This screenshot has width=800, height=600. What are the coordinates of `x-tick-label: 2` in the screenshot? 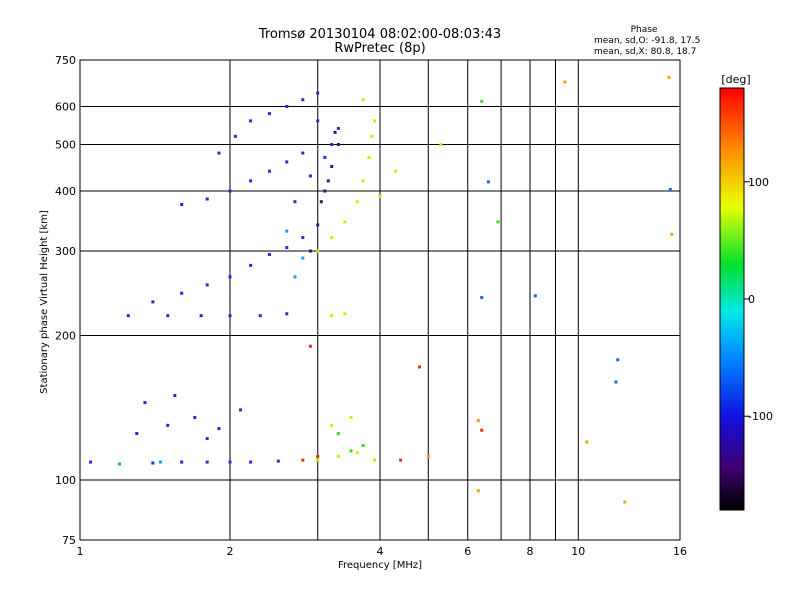 It's located at (230, 551).